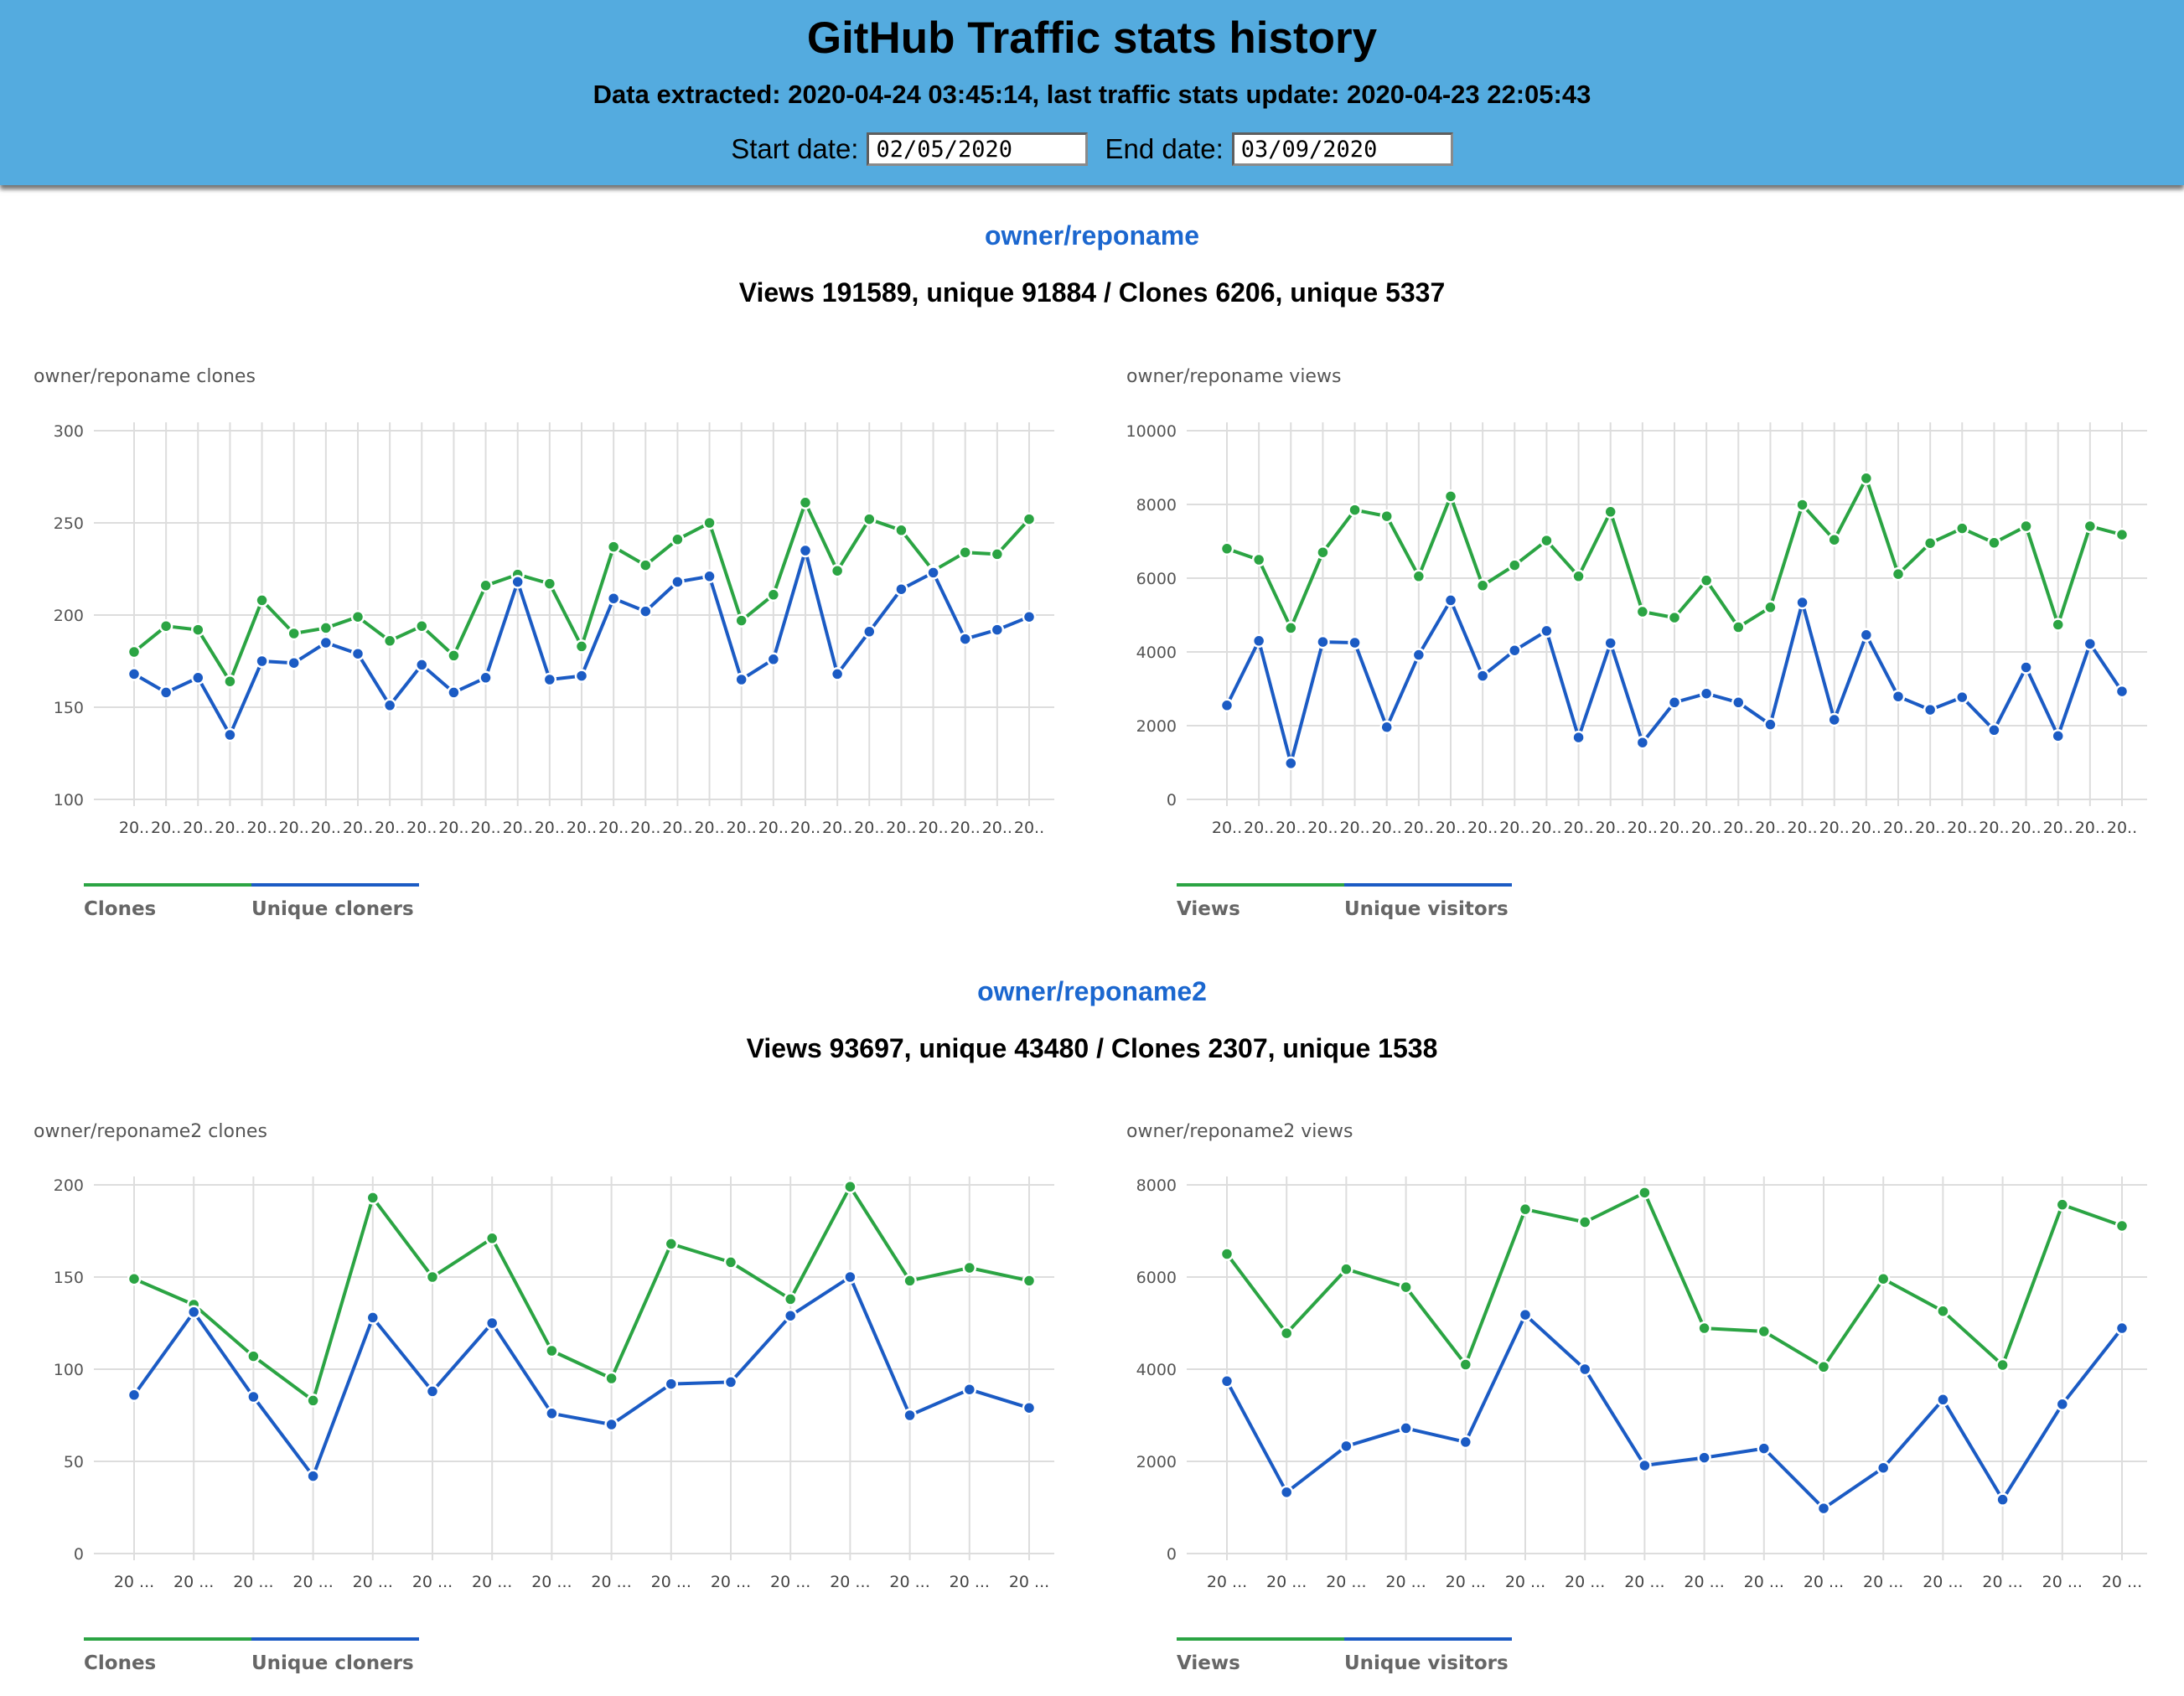  Describe the element at coordinates (167, 1656) in the screenshot. I see `legend-item: Clones` at that location.